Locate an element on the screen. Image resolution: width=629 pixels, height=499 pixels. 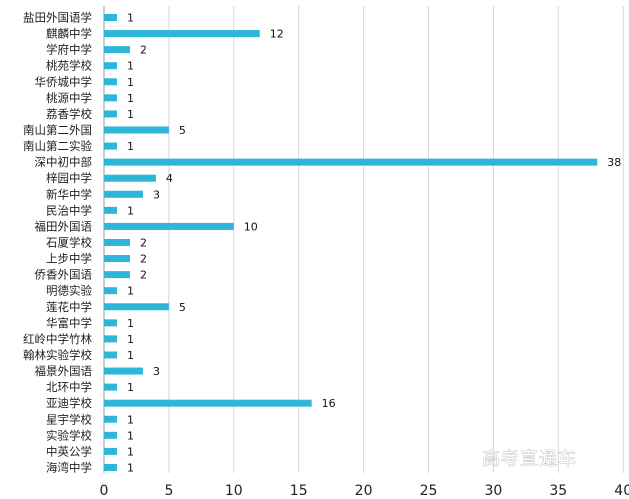
value-label: 38 is located at coordinates (614, 162).